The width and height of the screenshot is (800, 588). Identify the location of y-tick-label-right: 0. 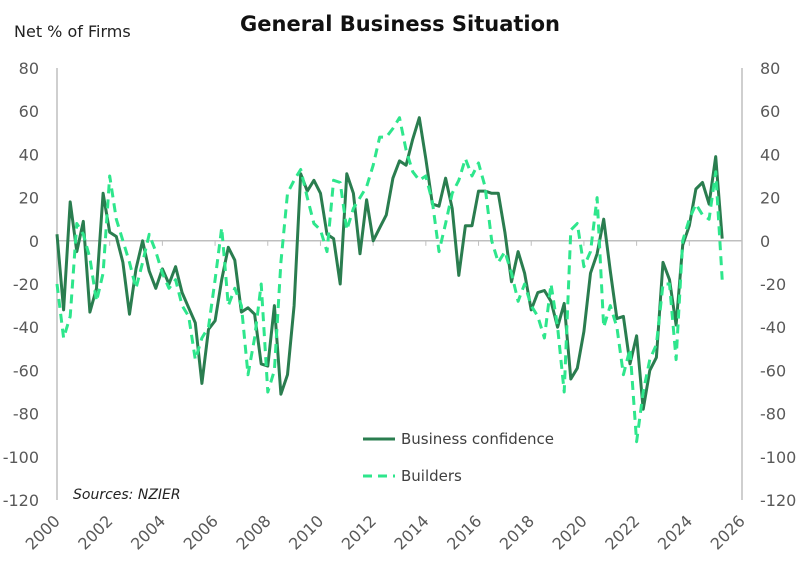
(765, 241).